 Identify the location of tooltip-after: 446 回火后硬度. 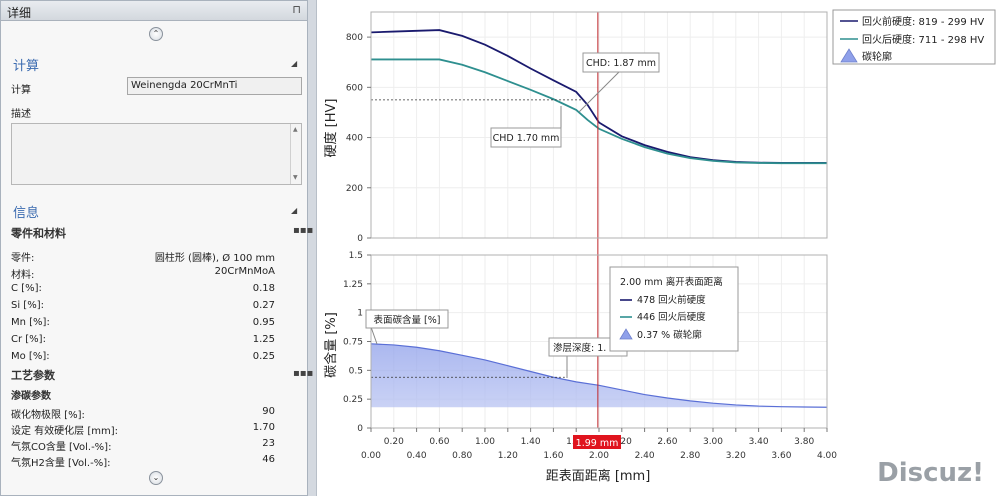
(671, 317).